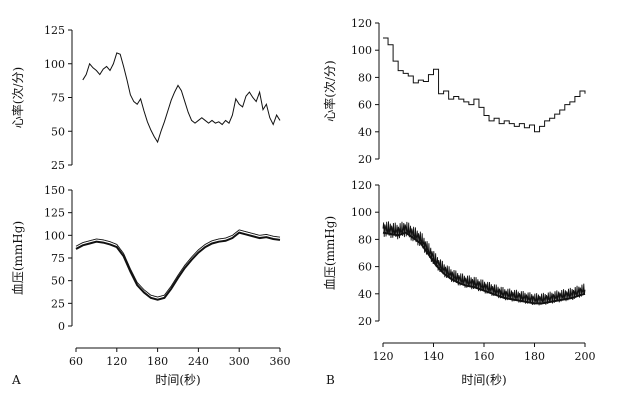 The width and height of the screenshot is (639, 400). What do you see at coordinates (585, 356) in the screenshot?
I see `x-tick-label: 200` at bounding box center [585, 356].